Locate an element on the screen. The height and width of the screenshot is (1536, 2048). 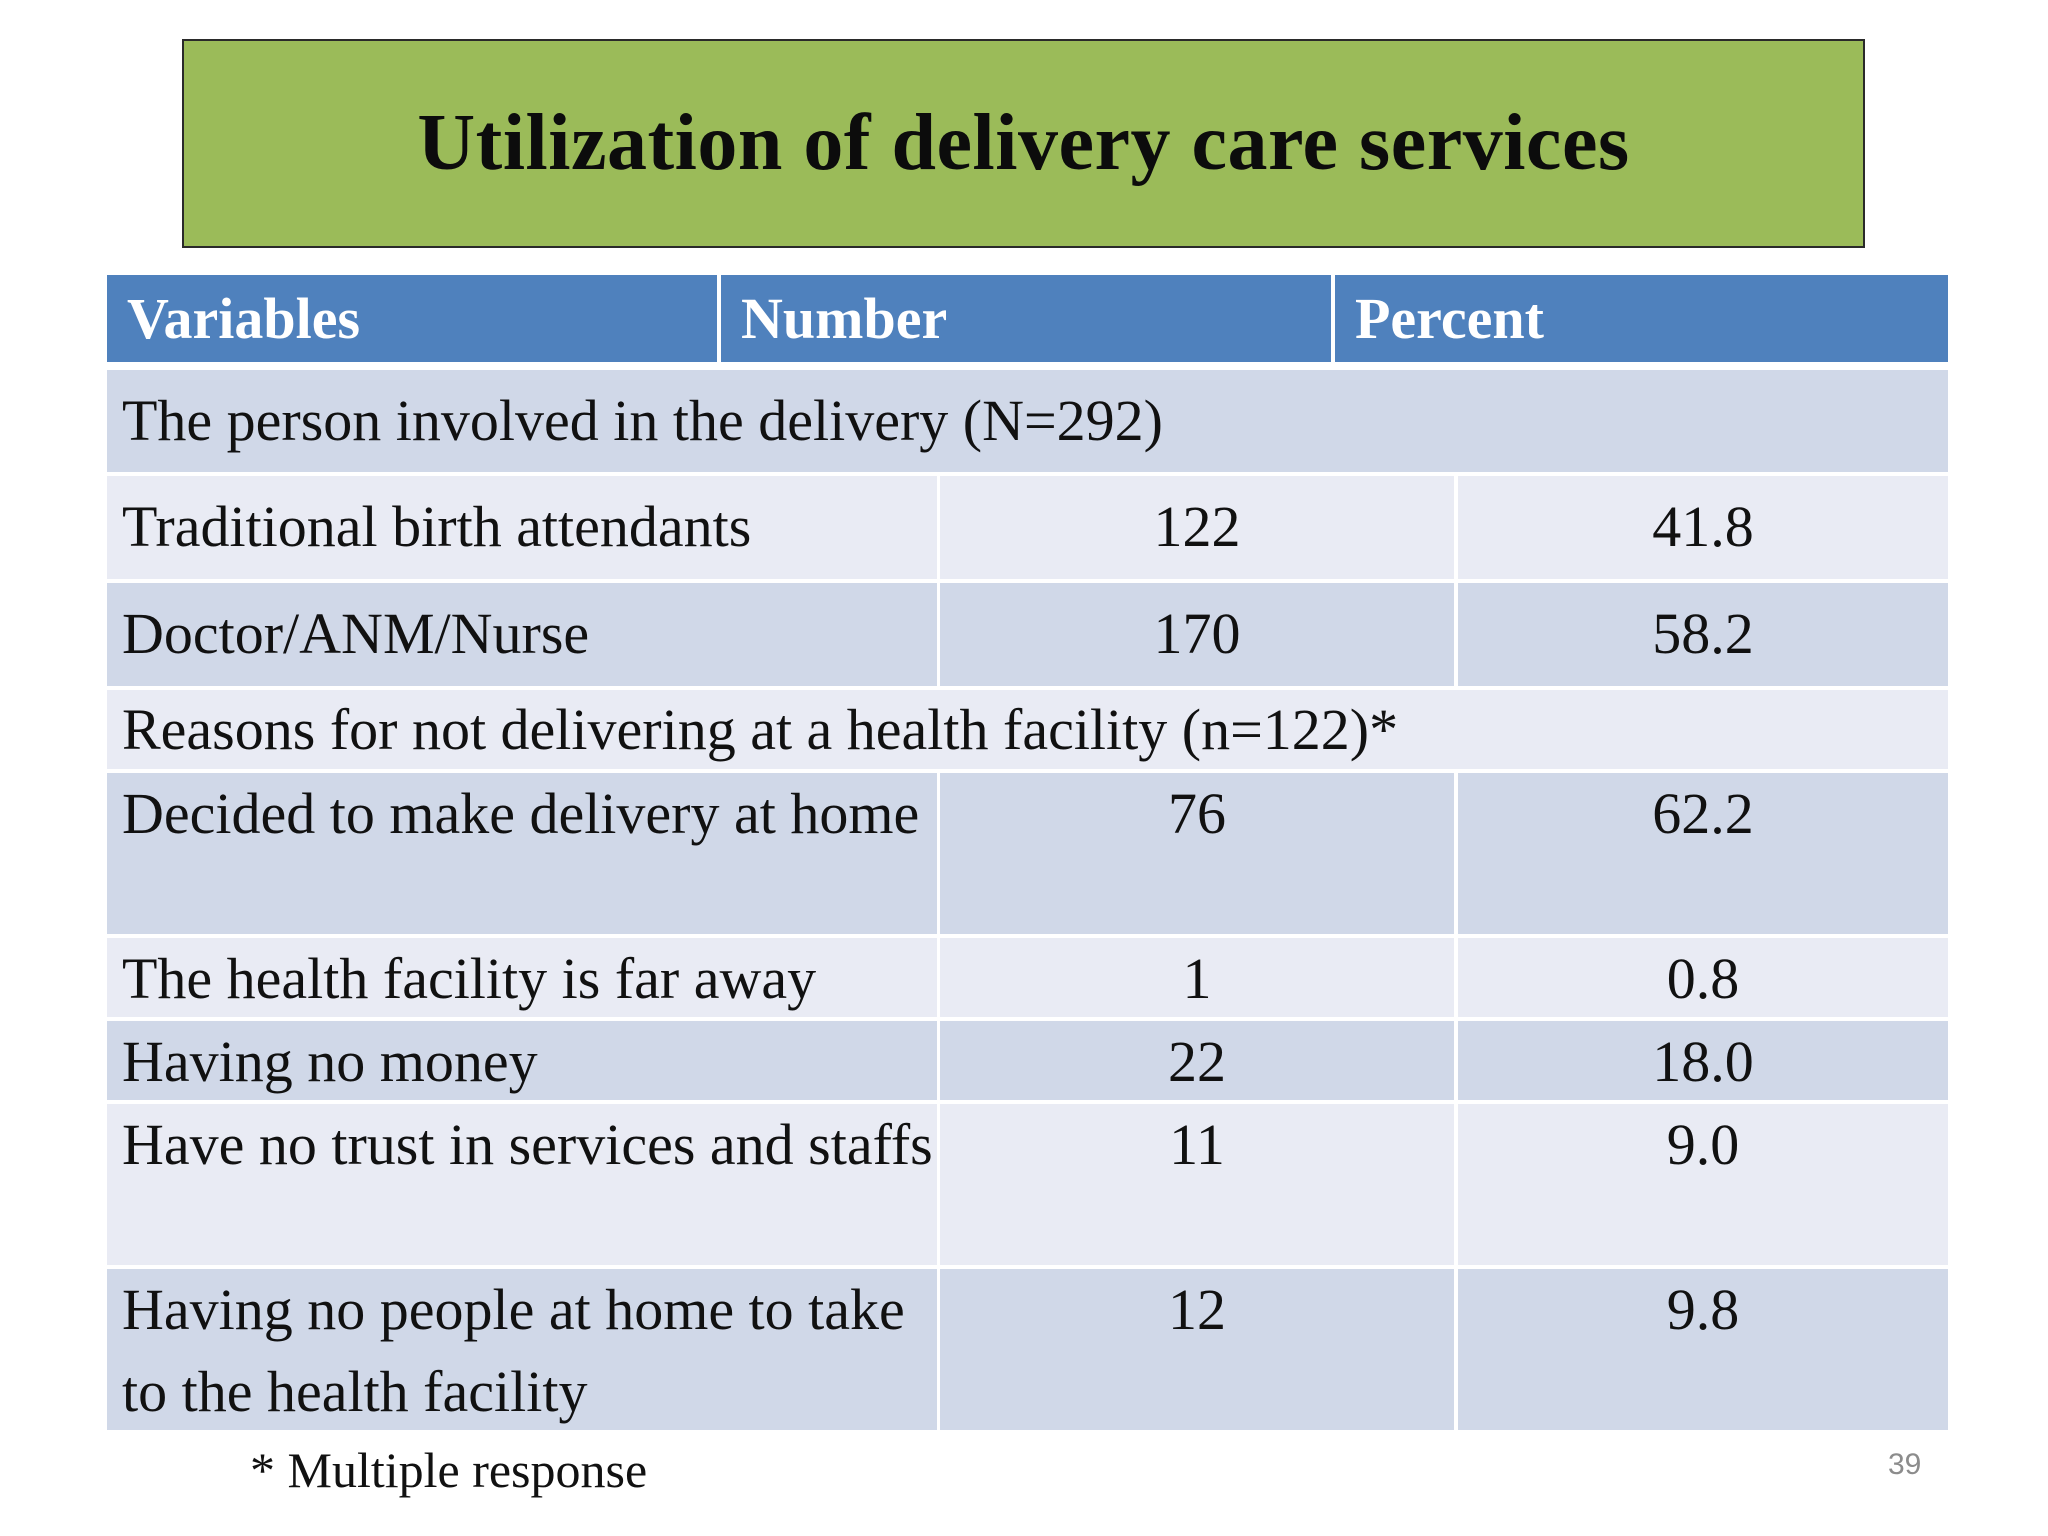
table-header-number: Number is located at coordinates (1026, 318).